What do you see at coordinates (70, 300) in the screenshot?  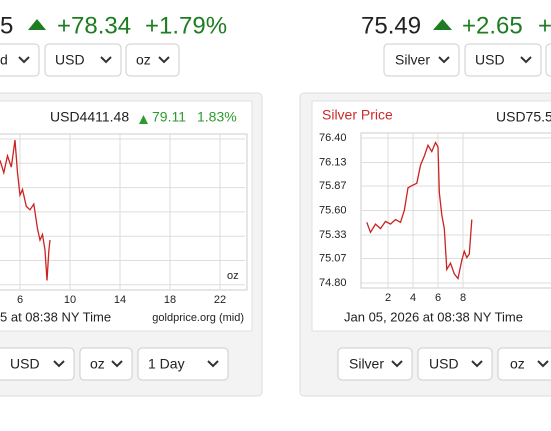 I see `x-tick-label: 10` at bounding box center [70, 300].